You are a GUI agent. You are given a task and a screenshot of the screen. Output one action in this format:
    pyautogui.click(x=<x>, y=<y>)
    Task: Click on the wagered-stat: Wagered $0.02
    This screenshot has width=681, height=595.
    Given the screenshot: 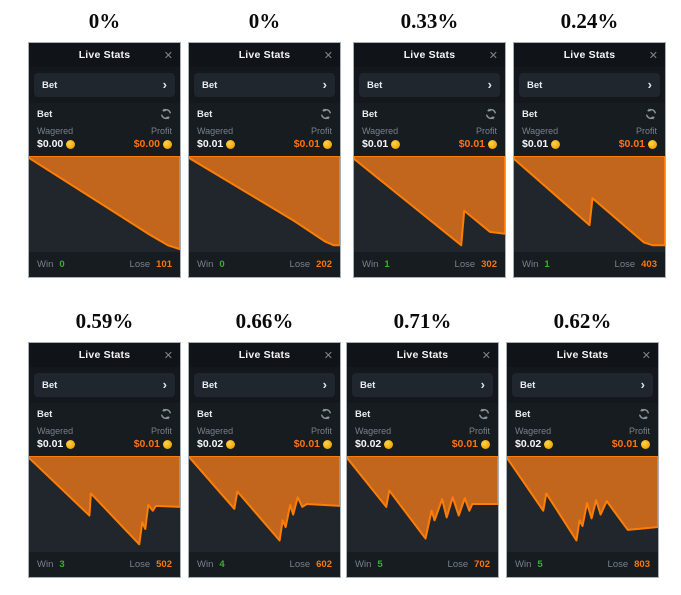 What is the action you would take?
    pyautogui.click(x=534, y=438)
    